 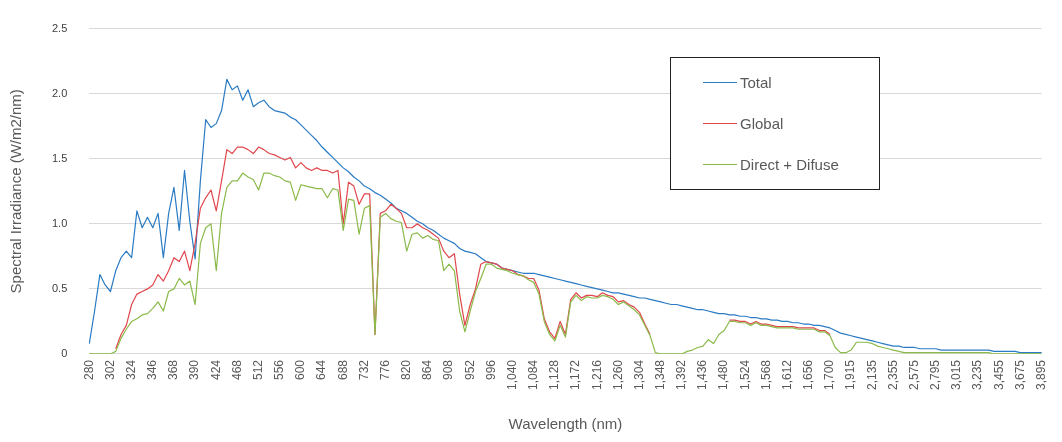 What do you see at coordinates (59, 222) in the screenshot?
I see `y-tick-label: 1.0` at bounding box center [59, 222].